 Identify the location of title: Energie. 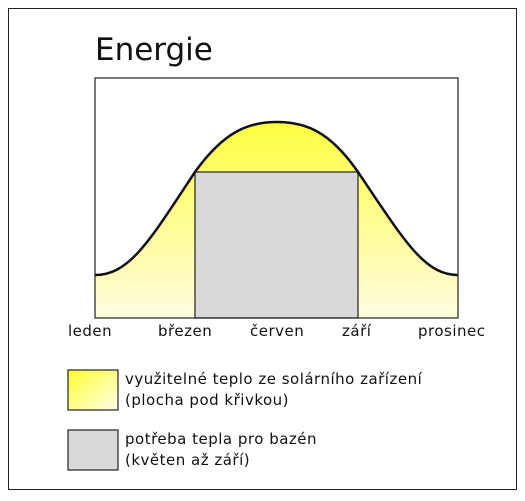
(154, 50).